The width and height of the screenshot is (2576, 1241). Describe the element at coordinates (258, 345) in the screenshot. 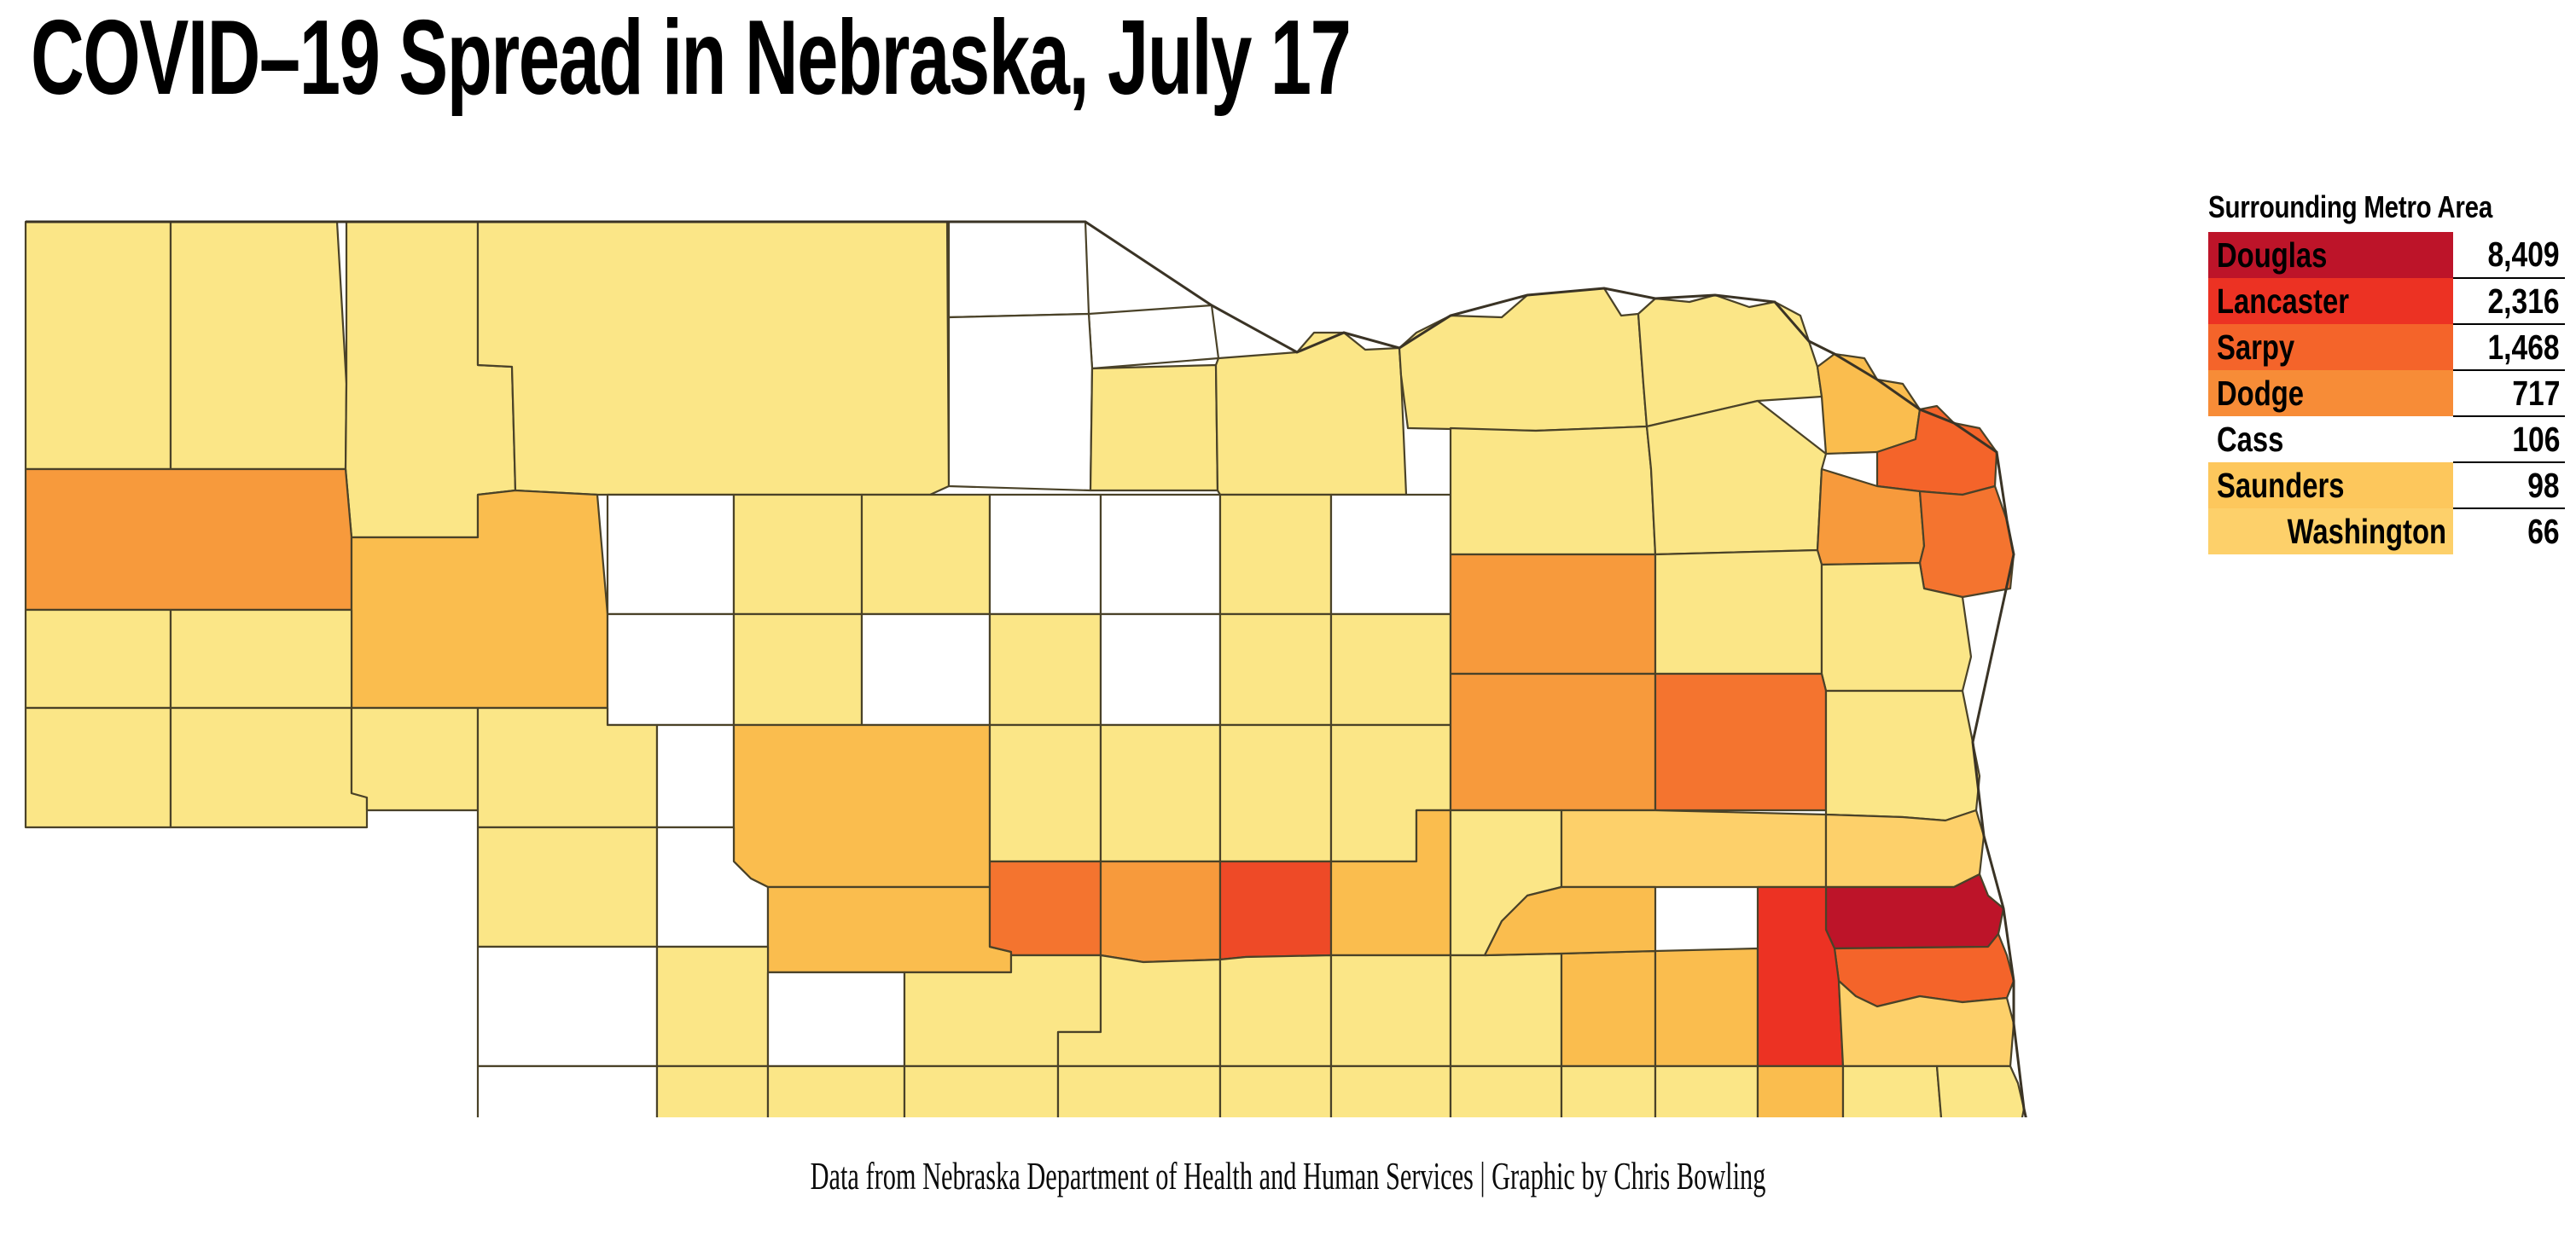

I see `county-dawes` at that location.